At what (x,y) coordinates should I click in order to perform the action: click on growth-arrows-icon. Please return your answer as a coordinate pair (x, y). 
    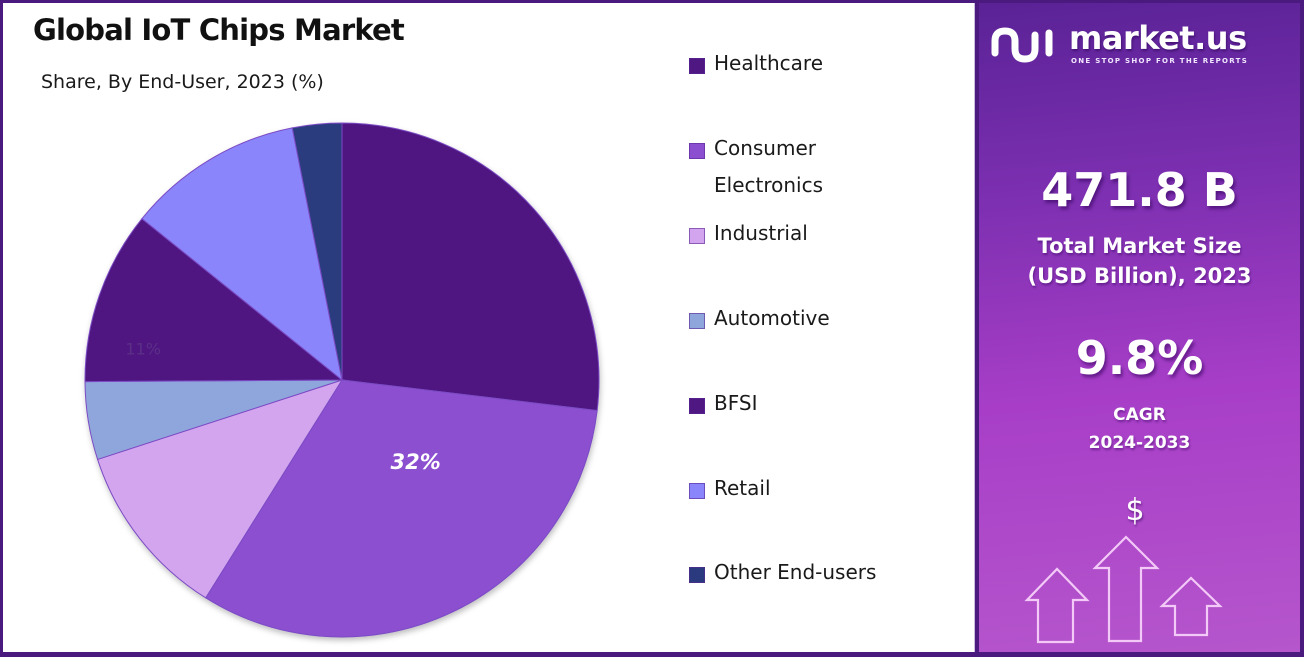
    Looking at the image, I should click on (1123, 589).